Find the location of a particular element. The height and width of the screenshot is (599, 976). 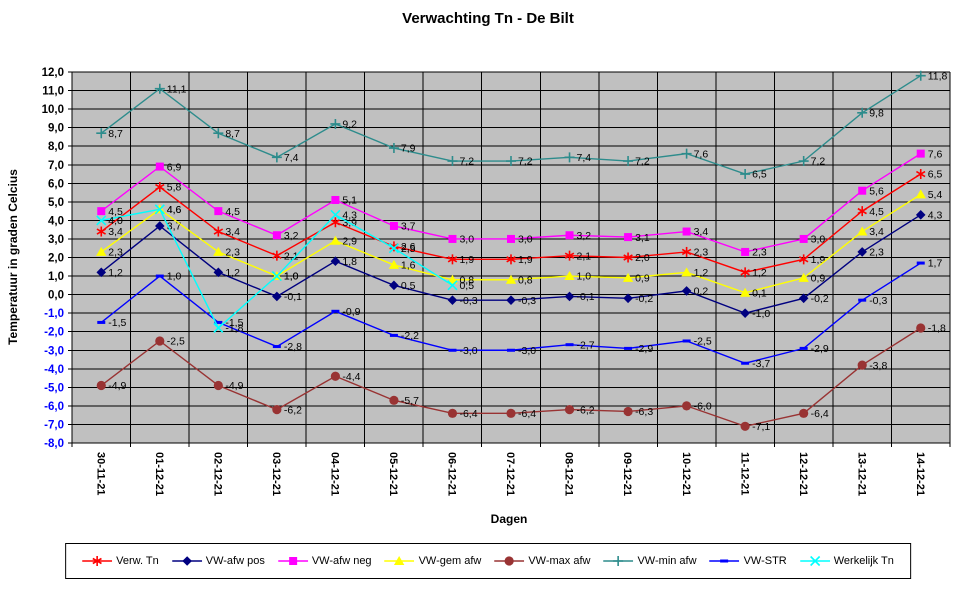

data-label: 0,5 is located at coordinates (408, 286).